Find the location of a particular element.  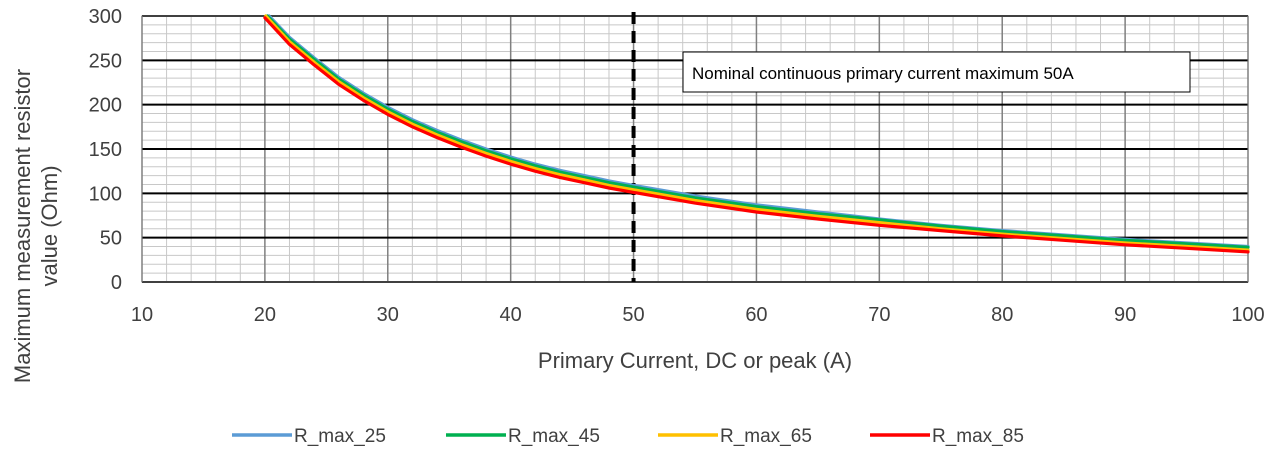

y-axis-title-line1: Maximum measurement resistor is located at coordinates (22, 226).